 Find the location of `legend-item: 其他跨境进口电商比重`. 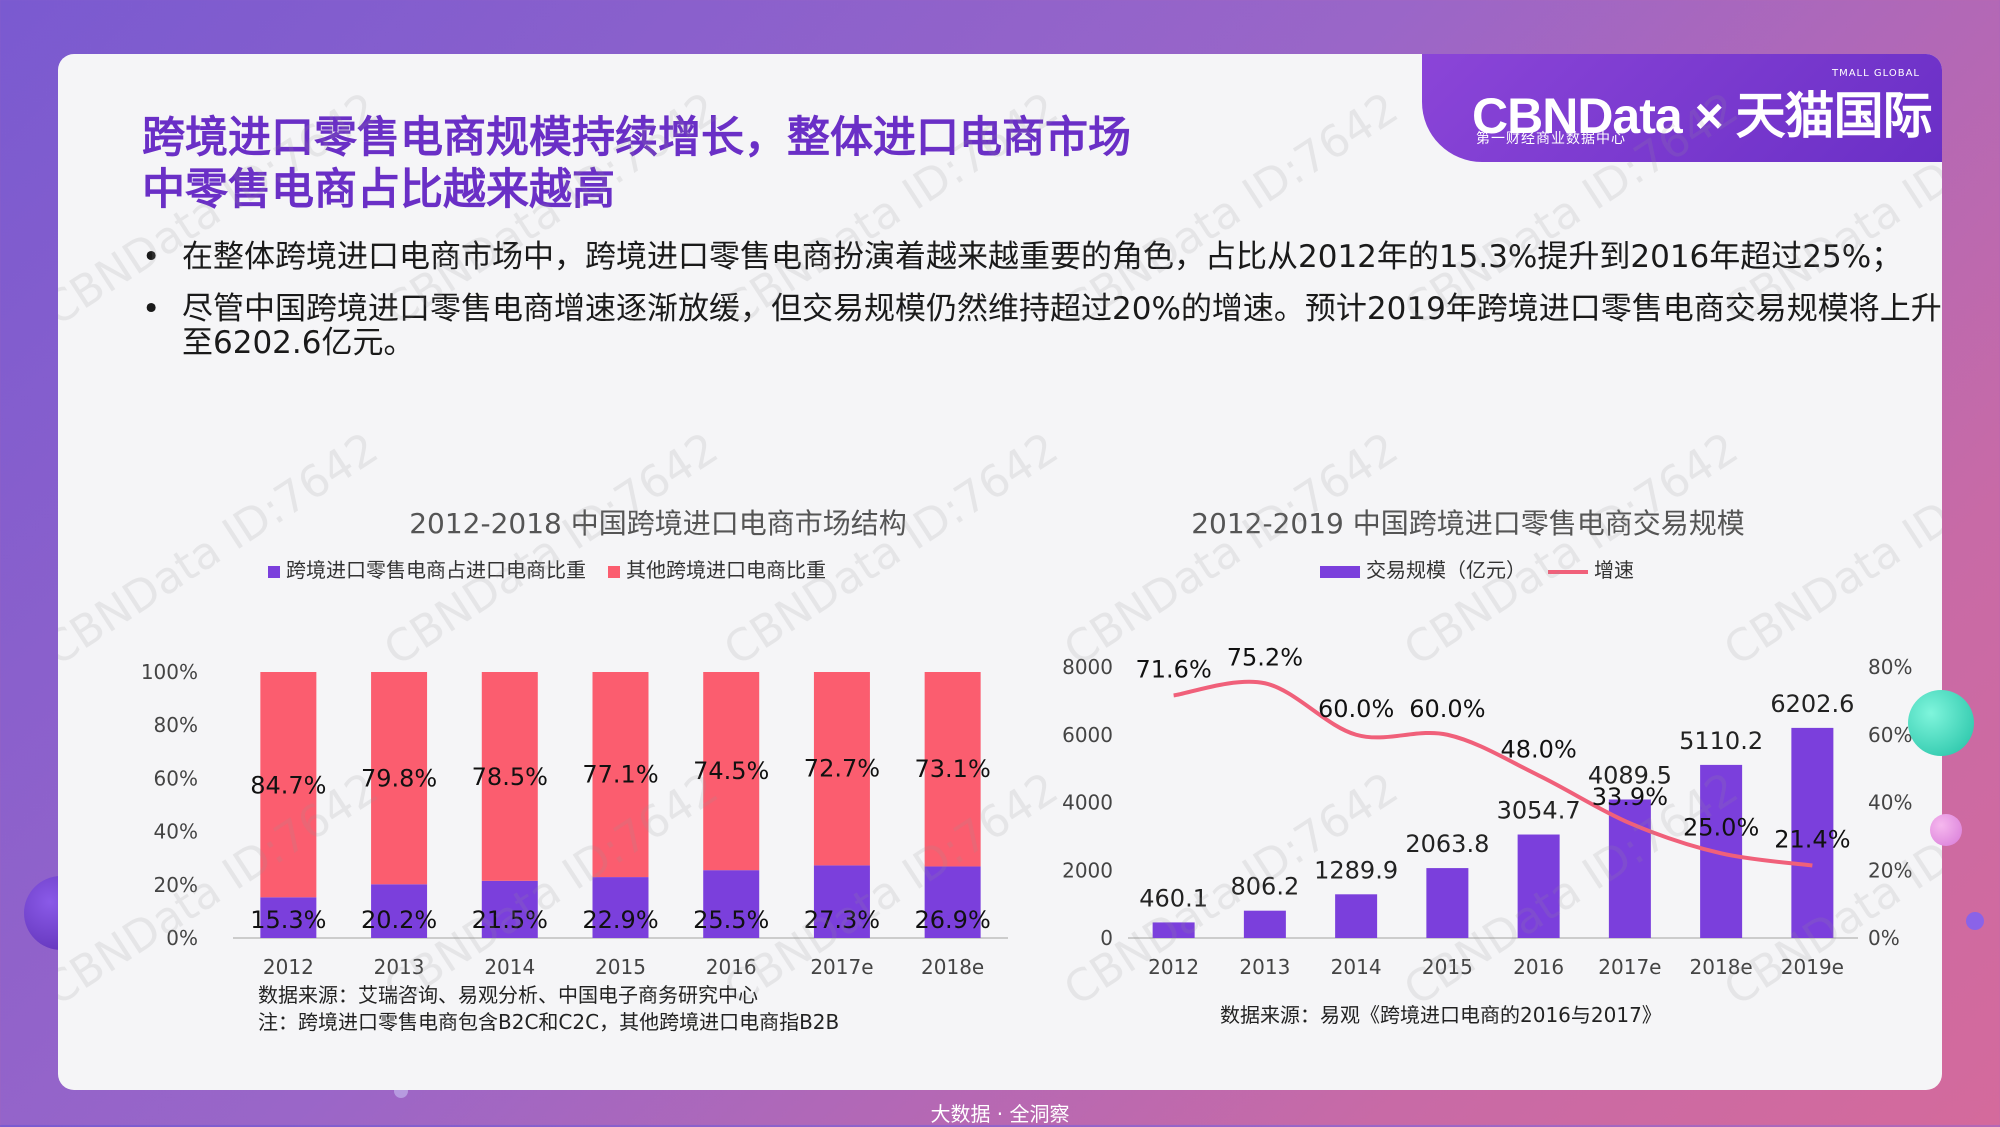

legend-item: 其他跨境进口电商比重 is located at coordinates (717, 568).